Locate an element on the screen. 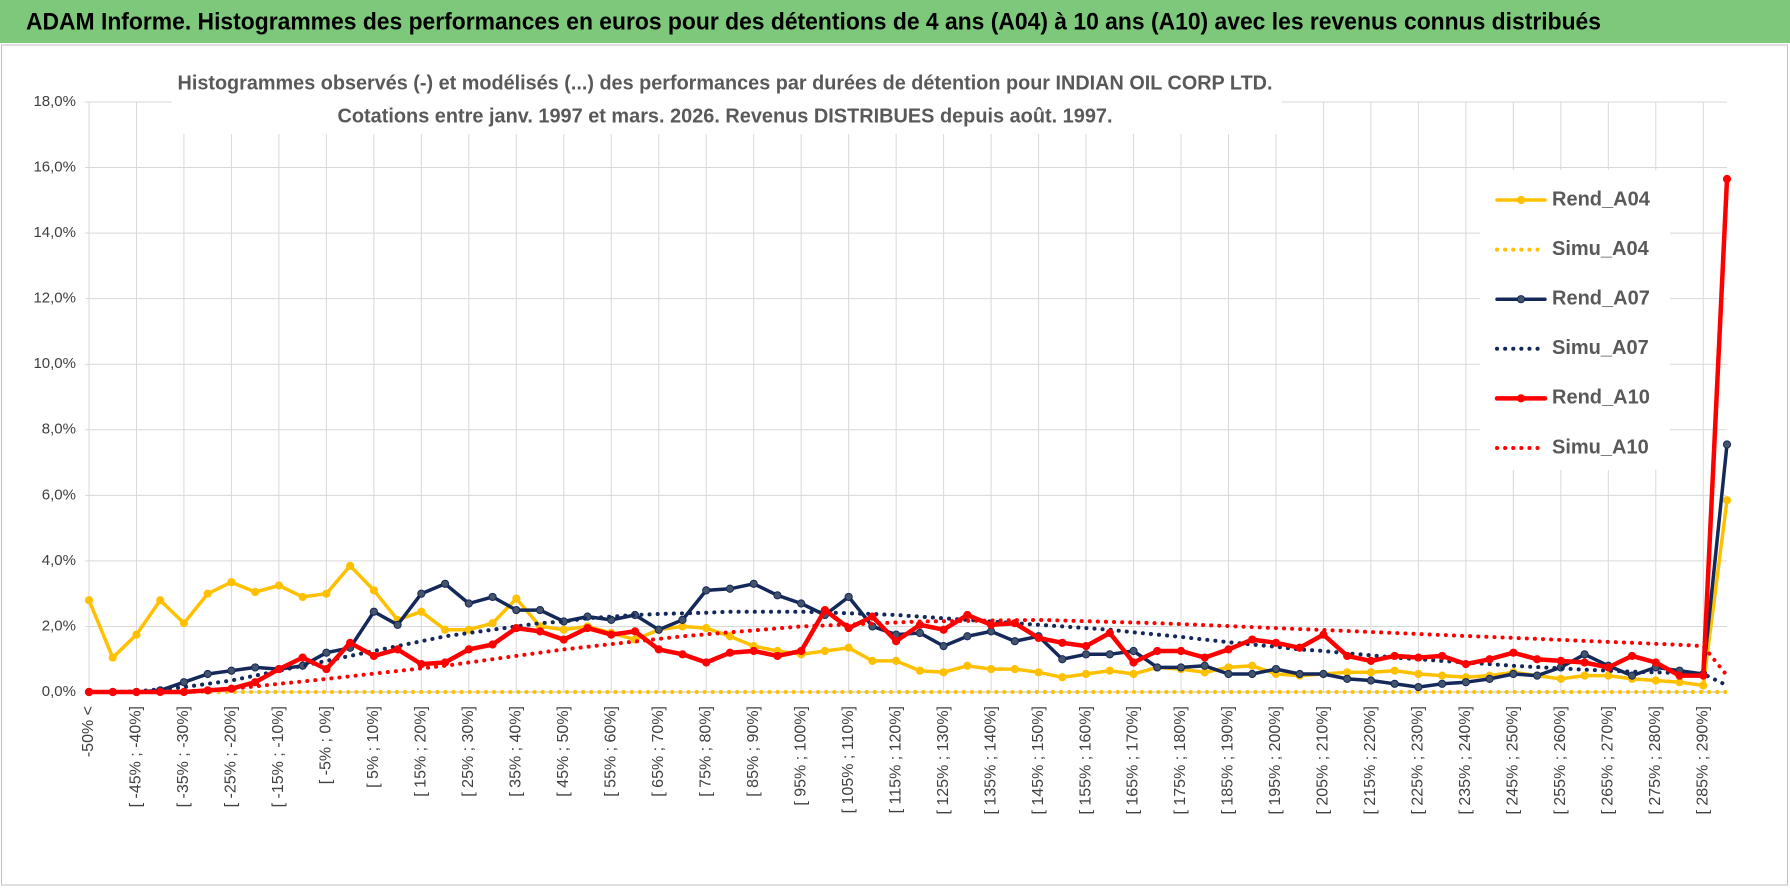  simulated-line is located at coordinates (908, 655).